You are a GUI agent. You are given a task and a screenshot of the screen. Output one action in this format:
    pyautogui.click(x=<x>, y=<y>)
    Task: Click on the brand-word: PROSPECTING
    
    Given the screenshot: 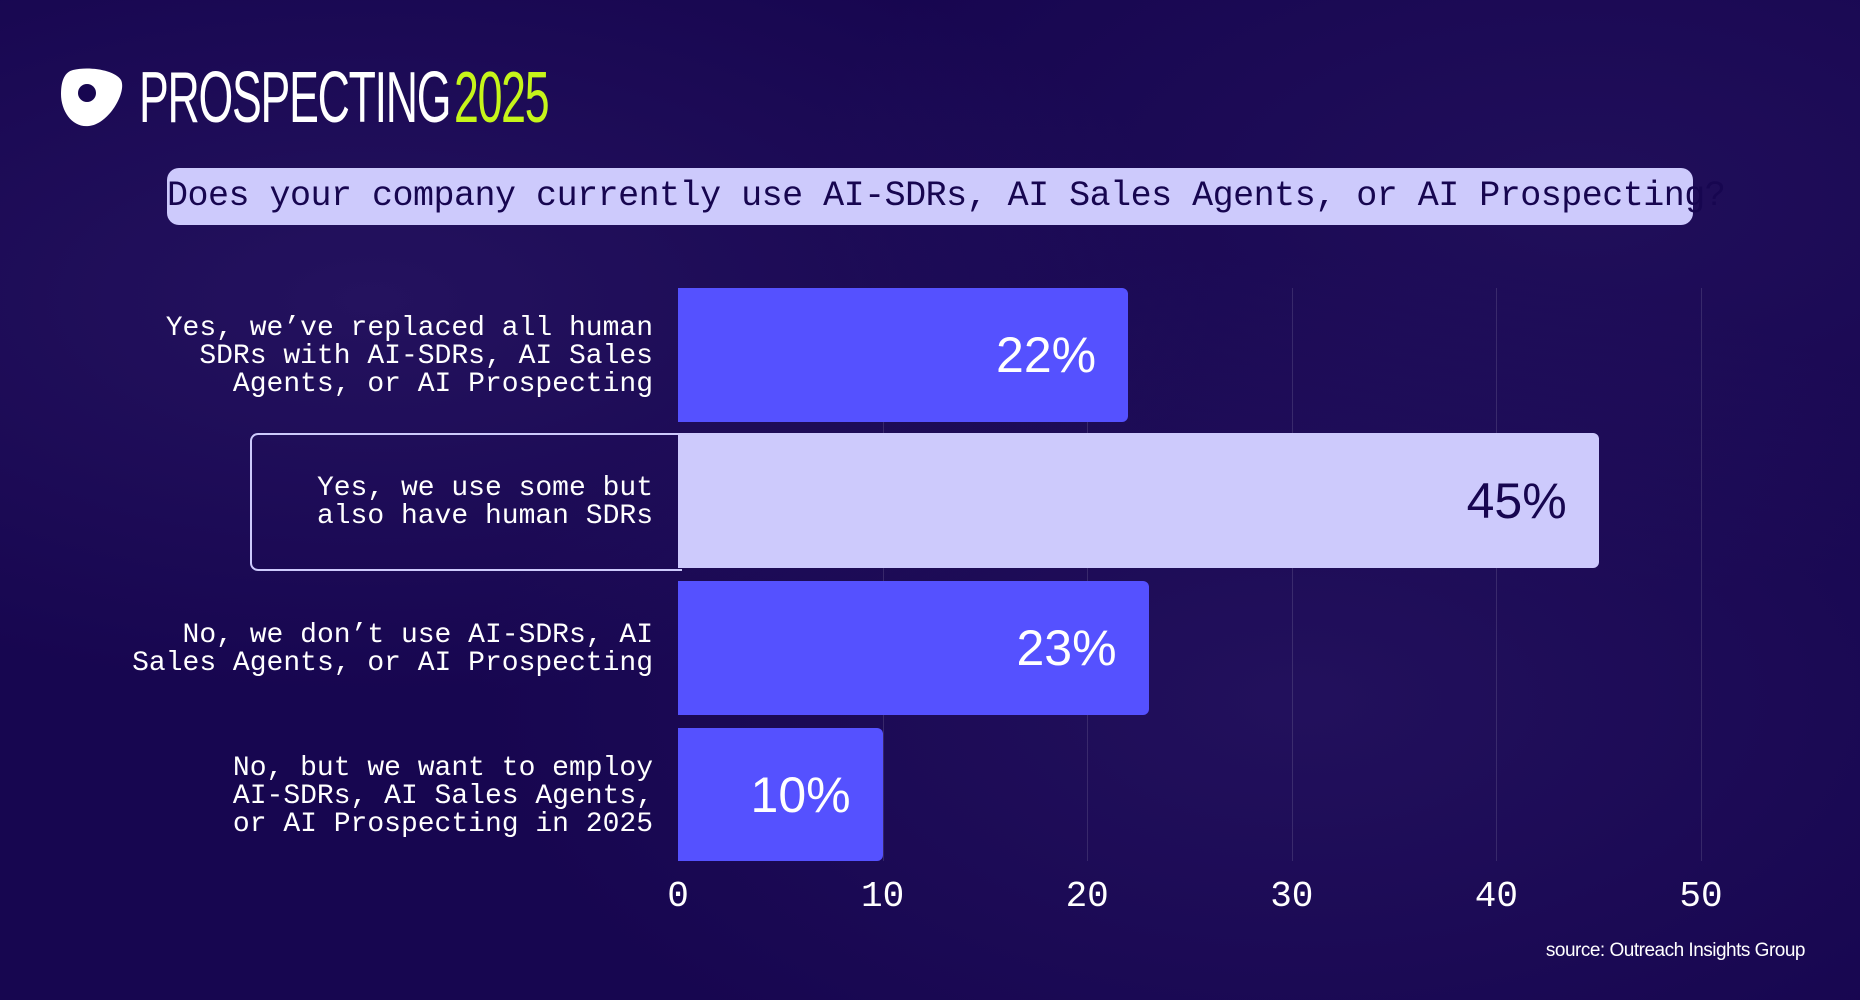 What is the action you would take?
    pyautogui.click(x=295, y=98)
    